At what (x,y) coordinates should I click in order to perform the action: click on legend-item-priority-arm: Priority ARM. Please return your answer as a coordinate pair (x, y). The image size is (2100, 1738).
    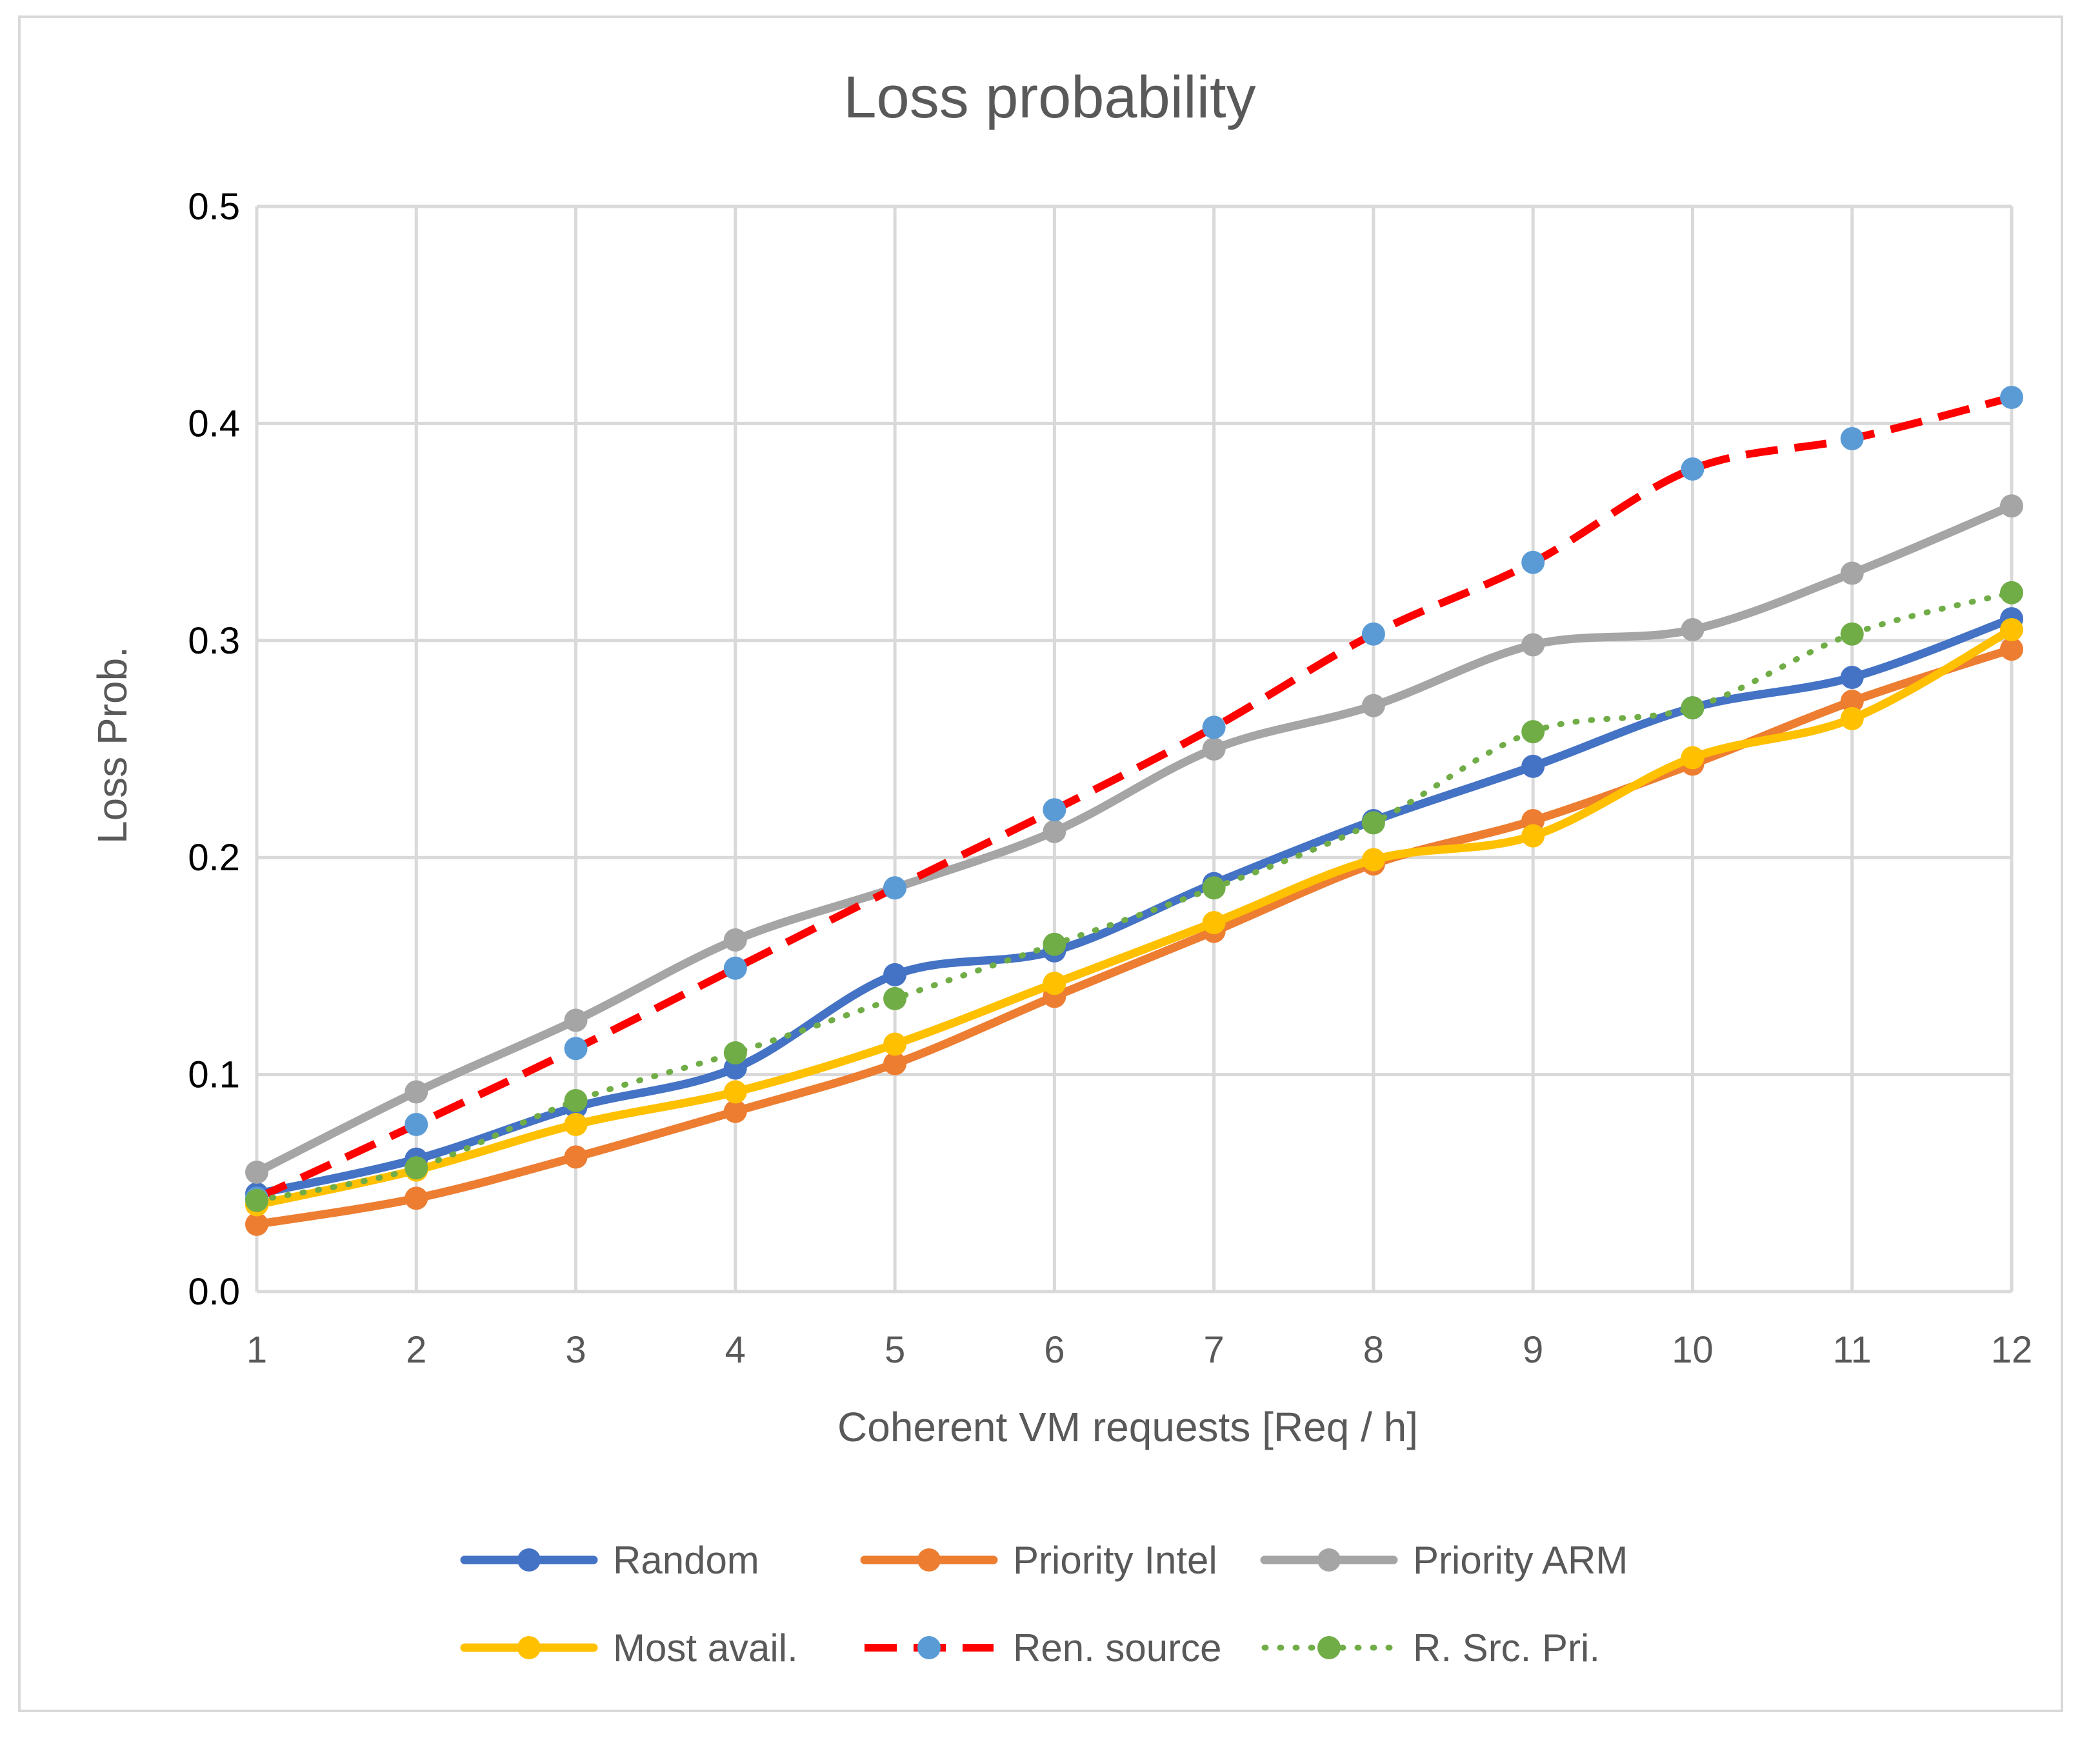
    Looking at the image, I should click on (1444, 1561).